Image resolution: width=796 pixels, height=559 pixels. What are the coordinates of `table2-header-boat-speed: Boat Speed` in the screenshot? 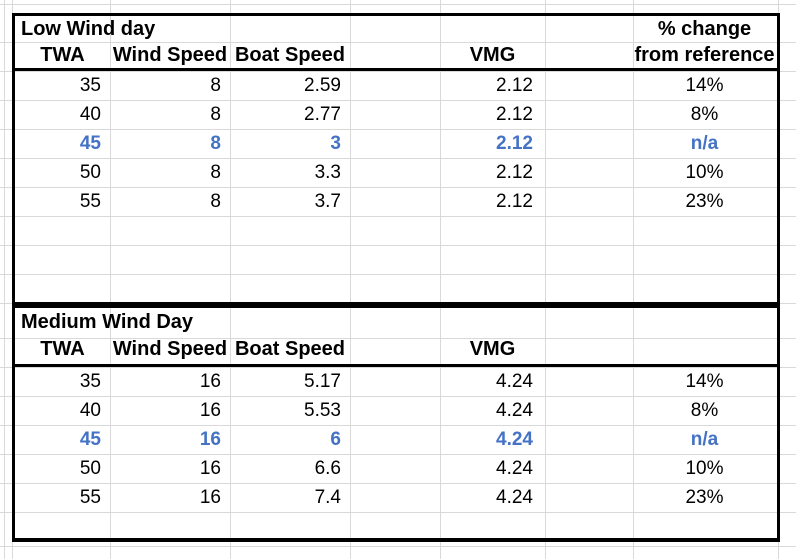 It's located at (290, 348).